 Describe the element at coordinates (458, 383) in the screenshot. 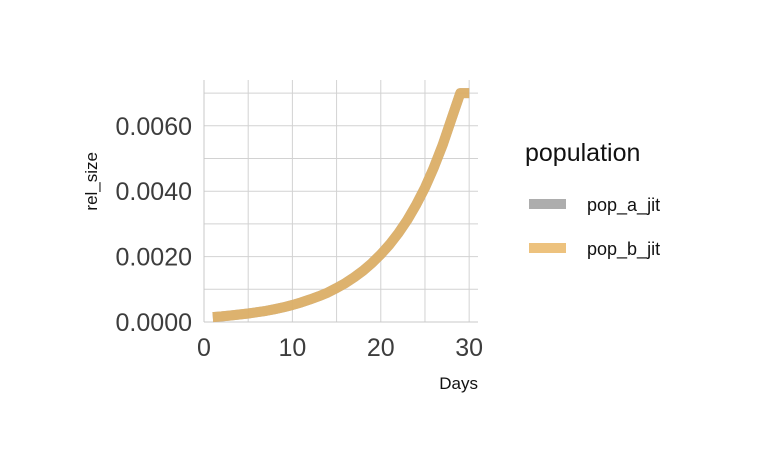

I see `x-axis-title: Days` at that location.